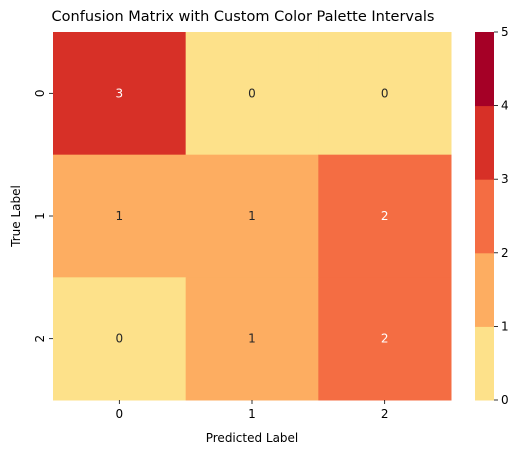 The width and height of the screenshot is (521, 455). I want to click on colorbar-tick-label: 5, so click(505, 32).